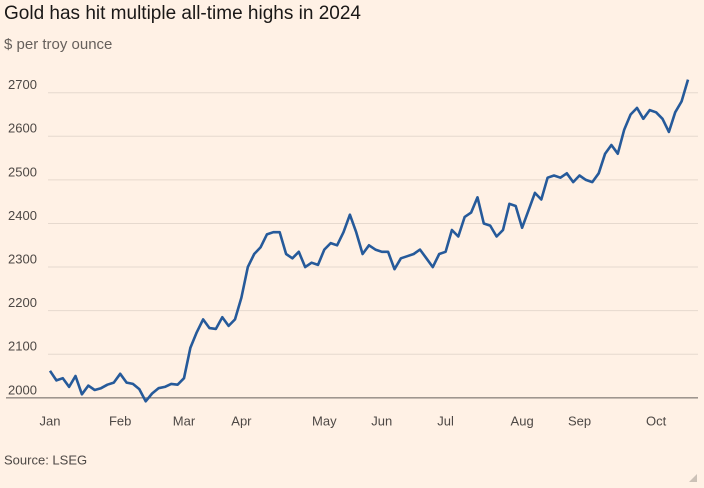  I want to click on x-tick-label: Oct, so click(656, 420).